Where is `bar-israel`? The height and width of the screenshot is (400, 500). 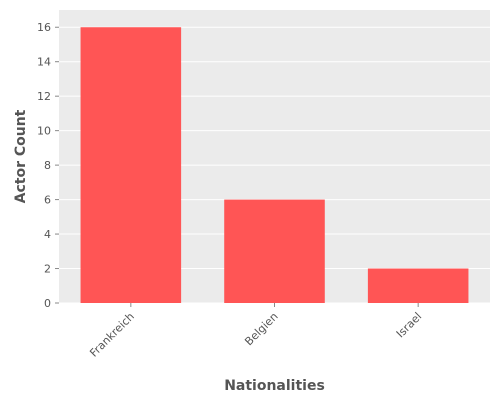
bar-israel is located at coordinates (418, 285).